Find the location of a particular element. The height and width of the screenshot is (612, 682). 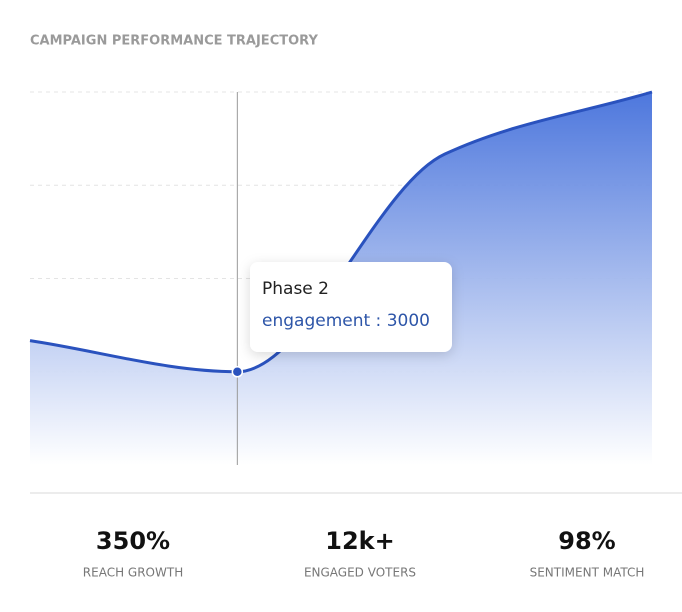

stat-value: 350% is located at coordinates (133, 541).